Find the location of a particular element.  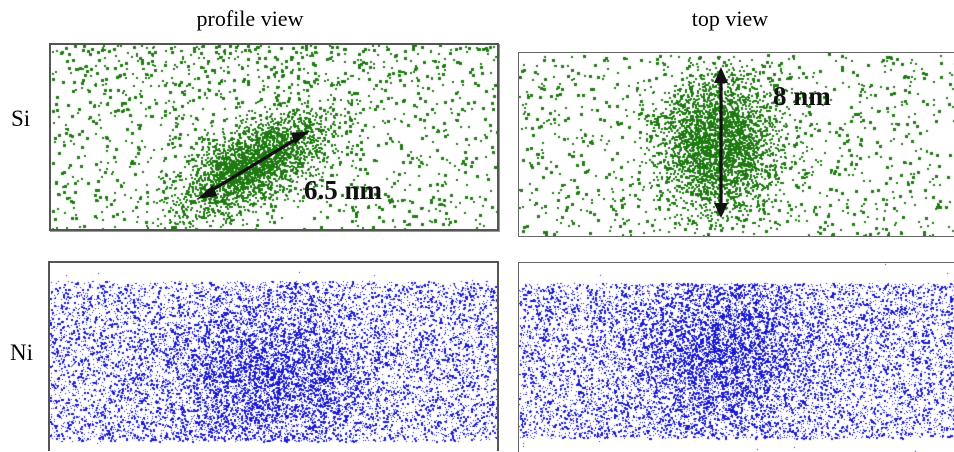

profile-view-title: profile view is located at coordinates (250, 18).